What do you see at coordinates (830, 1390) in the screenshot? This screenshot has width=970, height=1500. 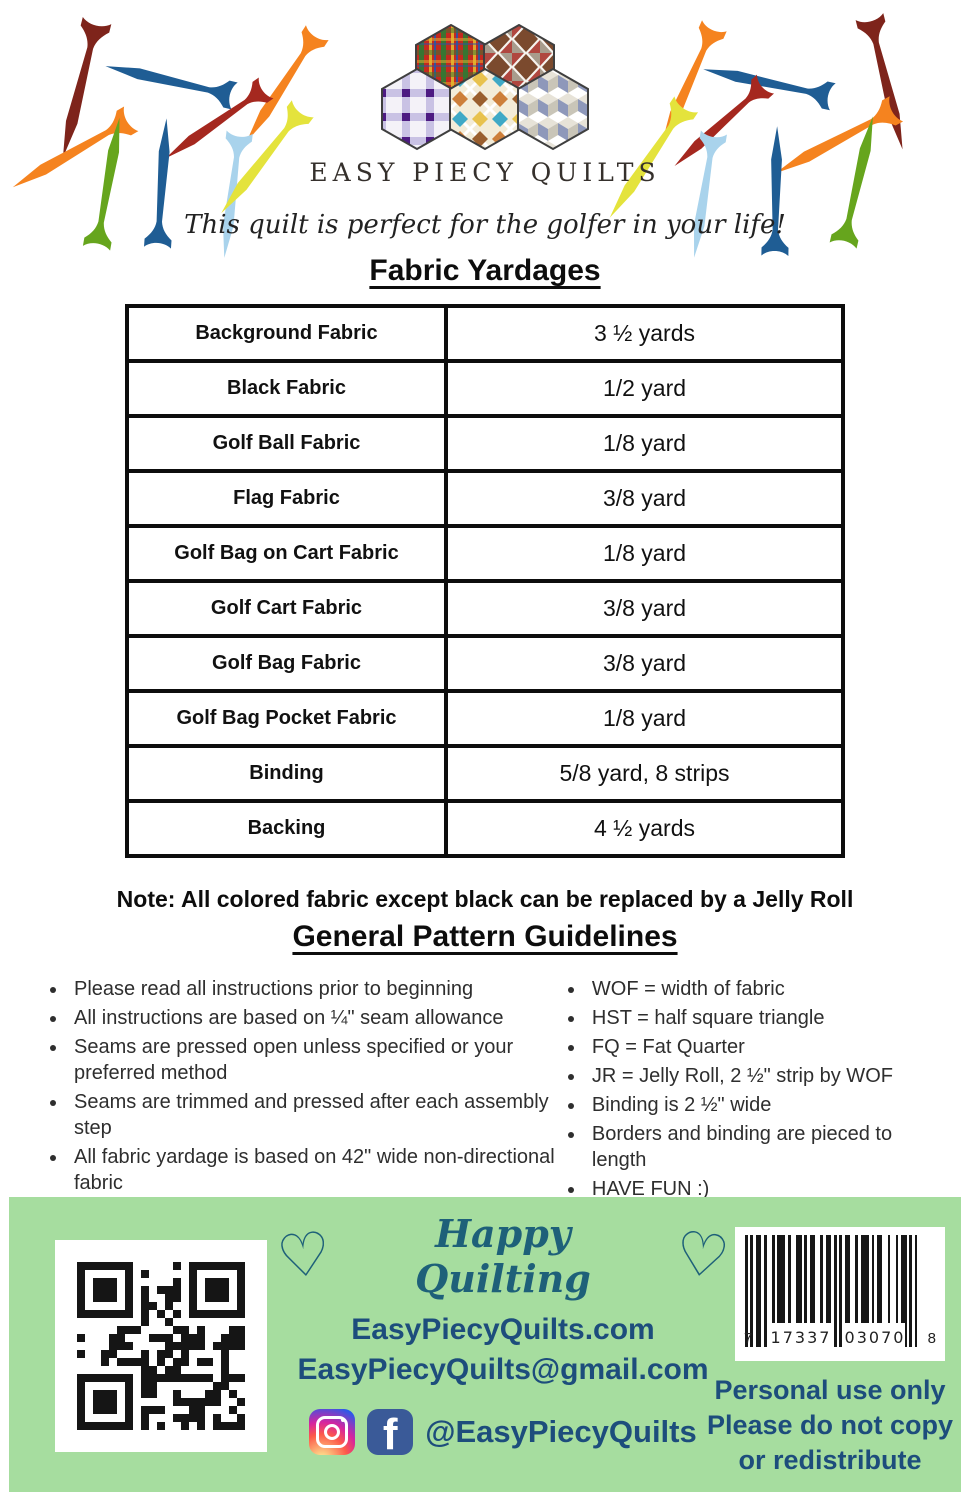 I see `usage-line: Personal use only` at bounding box center [830, 1390].